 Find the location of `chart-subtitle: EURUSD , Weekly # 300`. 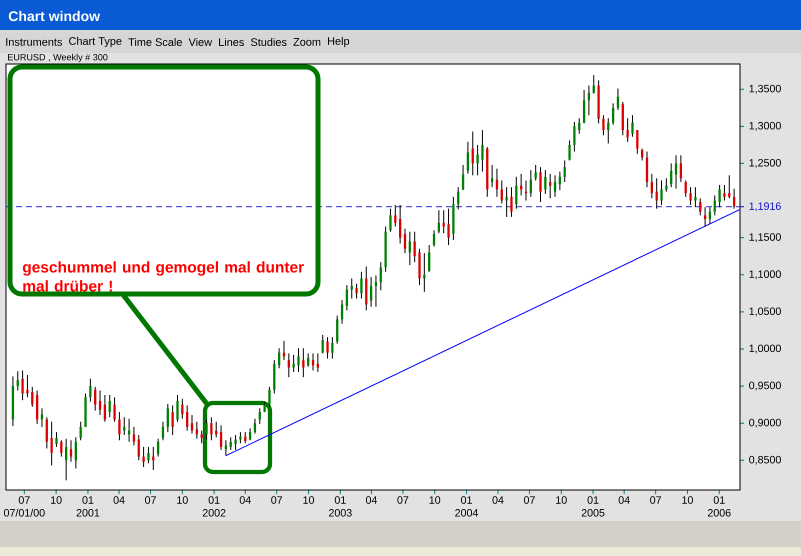

chart-subtitle: EURUSD , Weekly # 300 is located at coordinates (58, 58).